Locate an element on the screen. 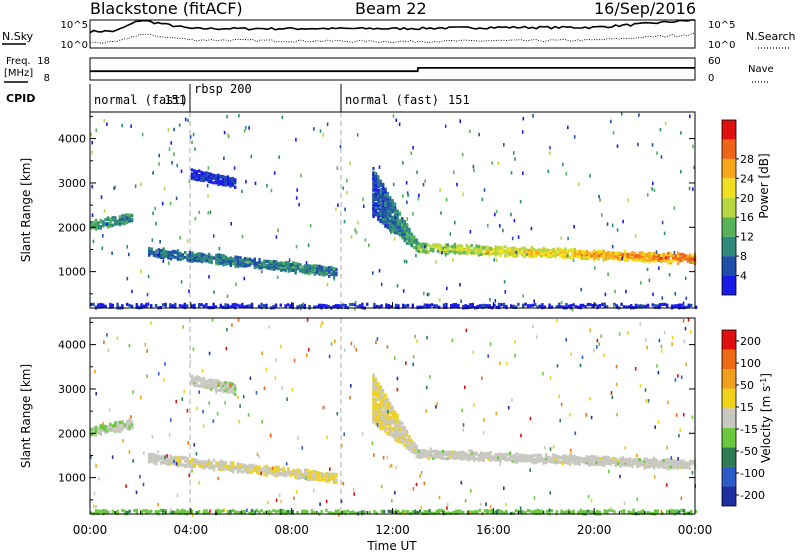 This screenshot has width=800, height=554. nsearch-tick-top: 10^5 is located at coordinates (721, 25).